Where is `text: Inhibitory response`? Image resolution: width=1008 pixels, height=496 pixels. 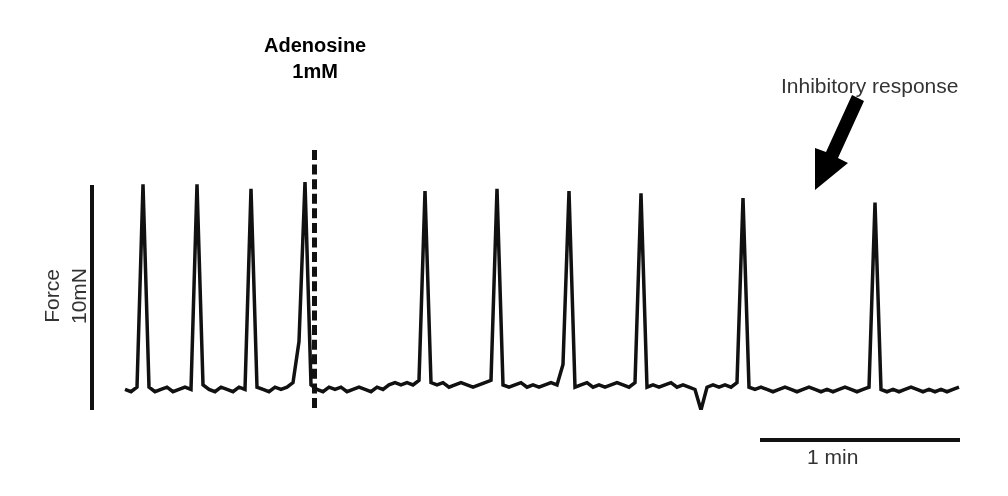 text: Inhibitory response is located at coordinates (870, 85).